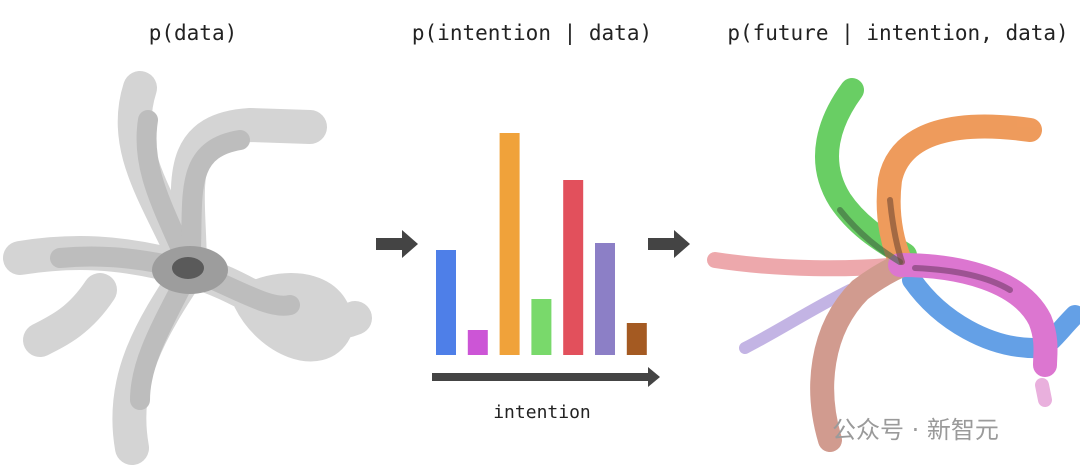 The width and height of the screenshot is (1080, 473). I want to click on axis-label: intention, so click(542, 412).